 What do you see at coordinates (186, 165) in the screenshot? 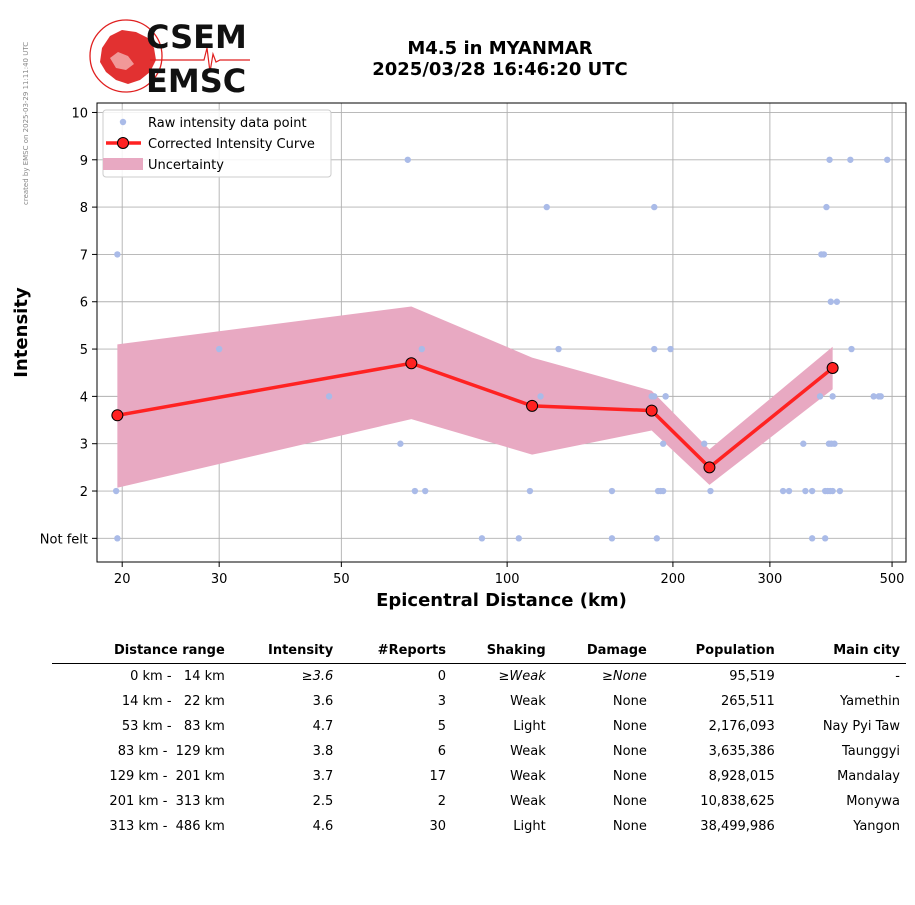
I see `legend-label: Uncertainty` at bounding box center [186, 165].